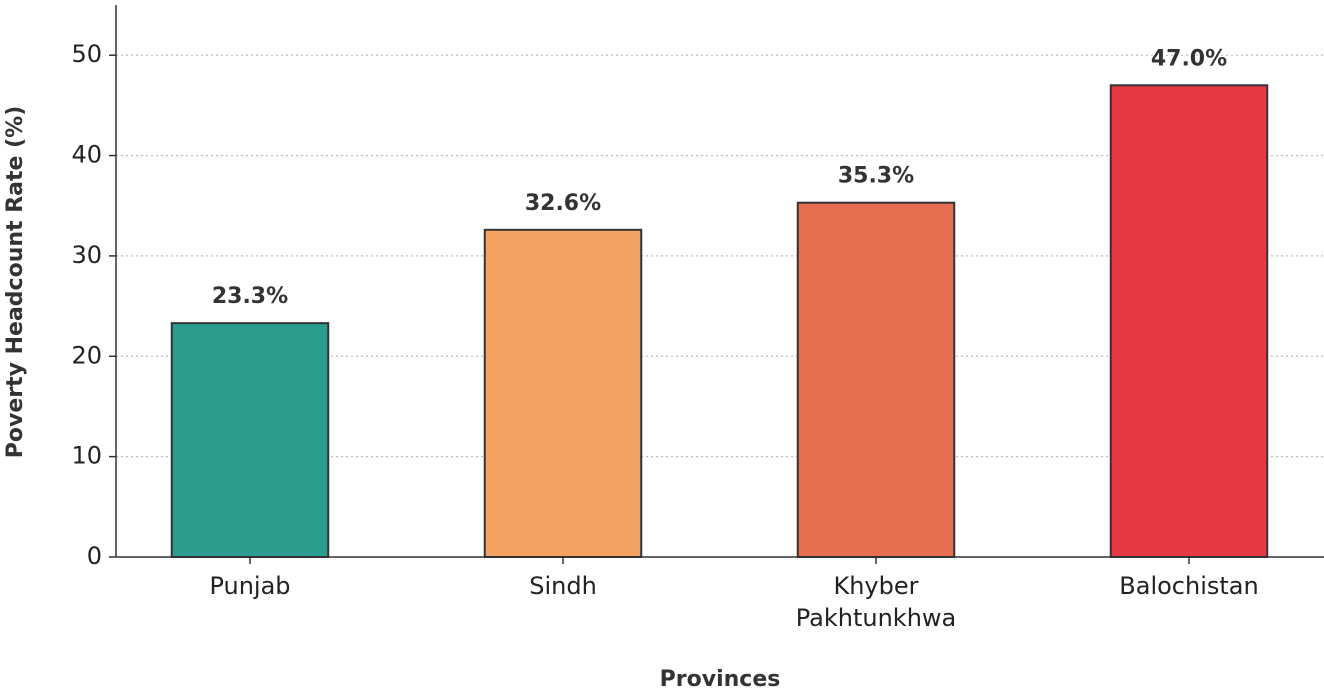 This screenshot has height=695, width=1324. Describe the element at coordinates (86, 456) in the screenshot. I see `y-tick-label: 10` at that location.